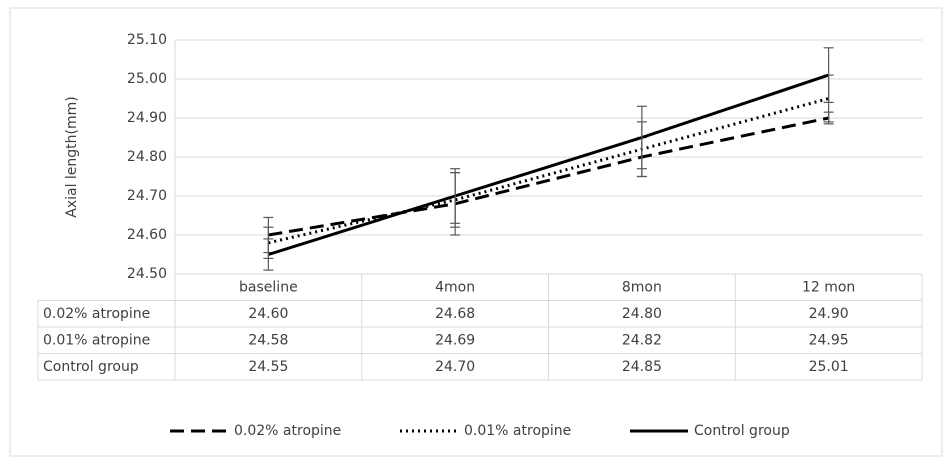 This screenshot has width=947, height=464. I want to click on y-tick-label: 24.80, so click(147, 157).